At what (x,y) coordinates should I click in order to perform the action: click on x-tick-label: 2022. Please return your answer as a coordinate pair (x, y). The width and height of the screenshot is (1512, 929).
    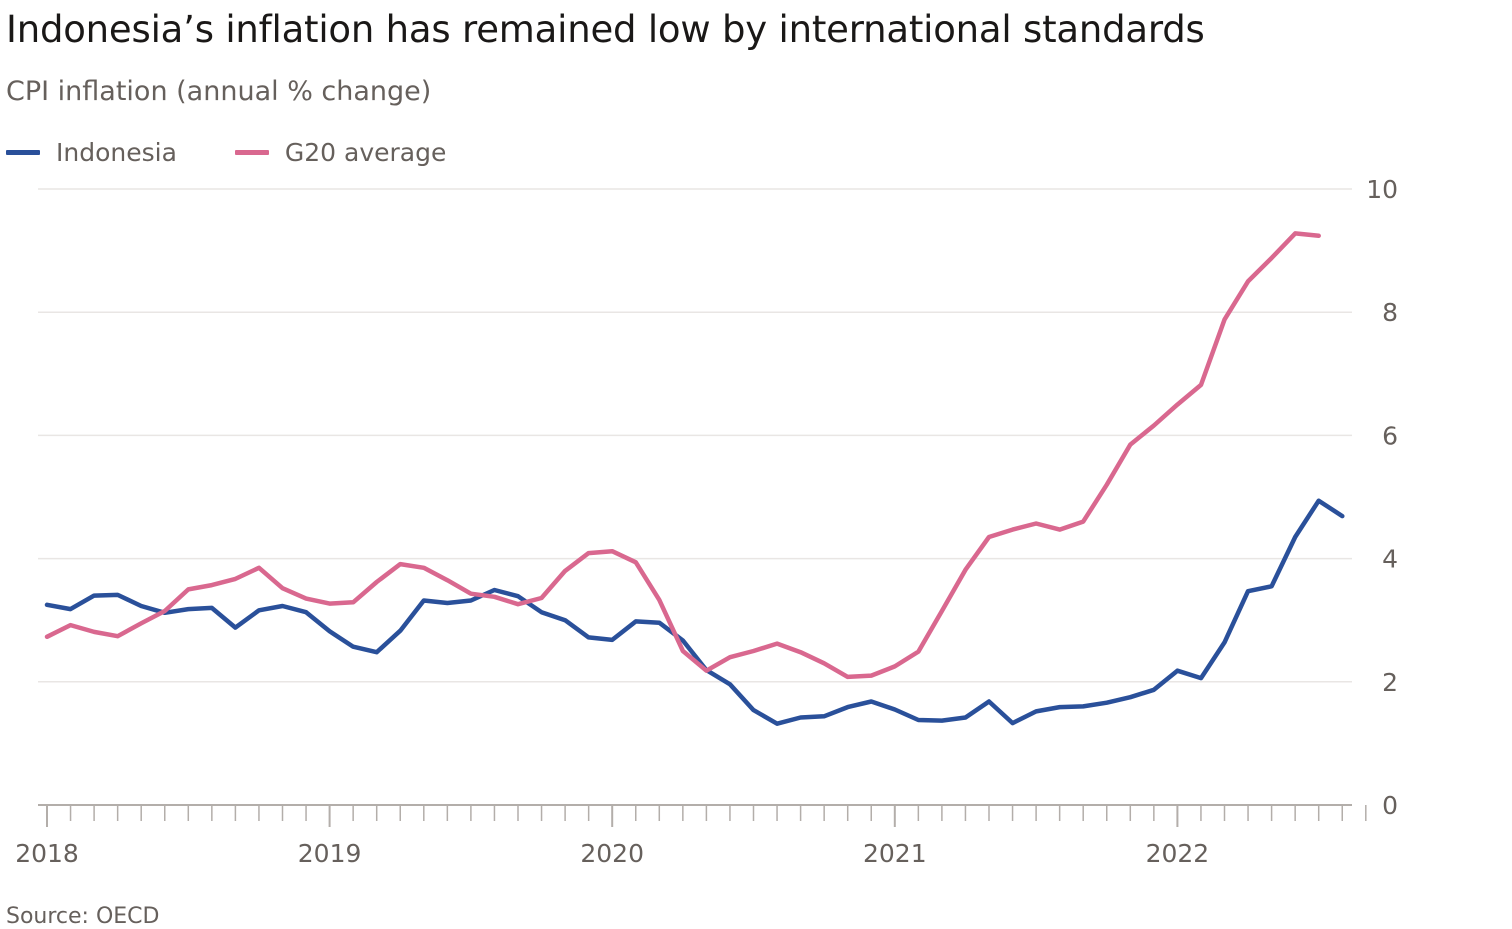
    Looking at the image, I should click on (1178, 853).